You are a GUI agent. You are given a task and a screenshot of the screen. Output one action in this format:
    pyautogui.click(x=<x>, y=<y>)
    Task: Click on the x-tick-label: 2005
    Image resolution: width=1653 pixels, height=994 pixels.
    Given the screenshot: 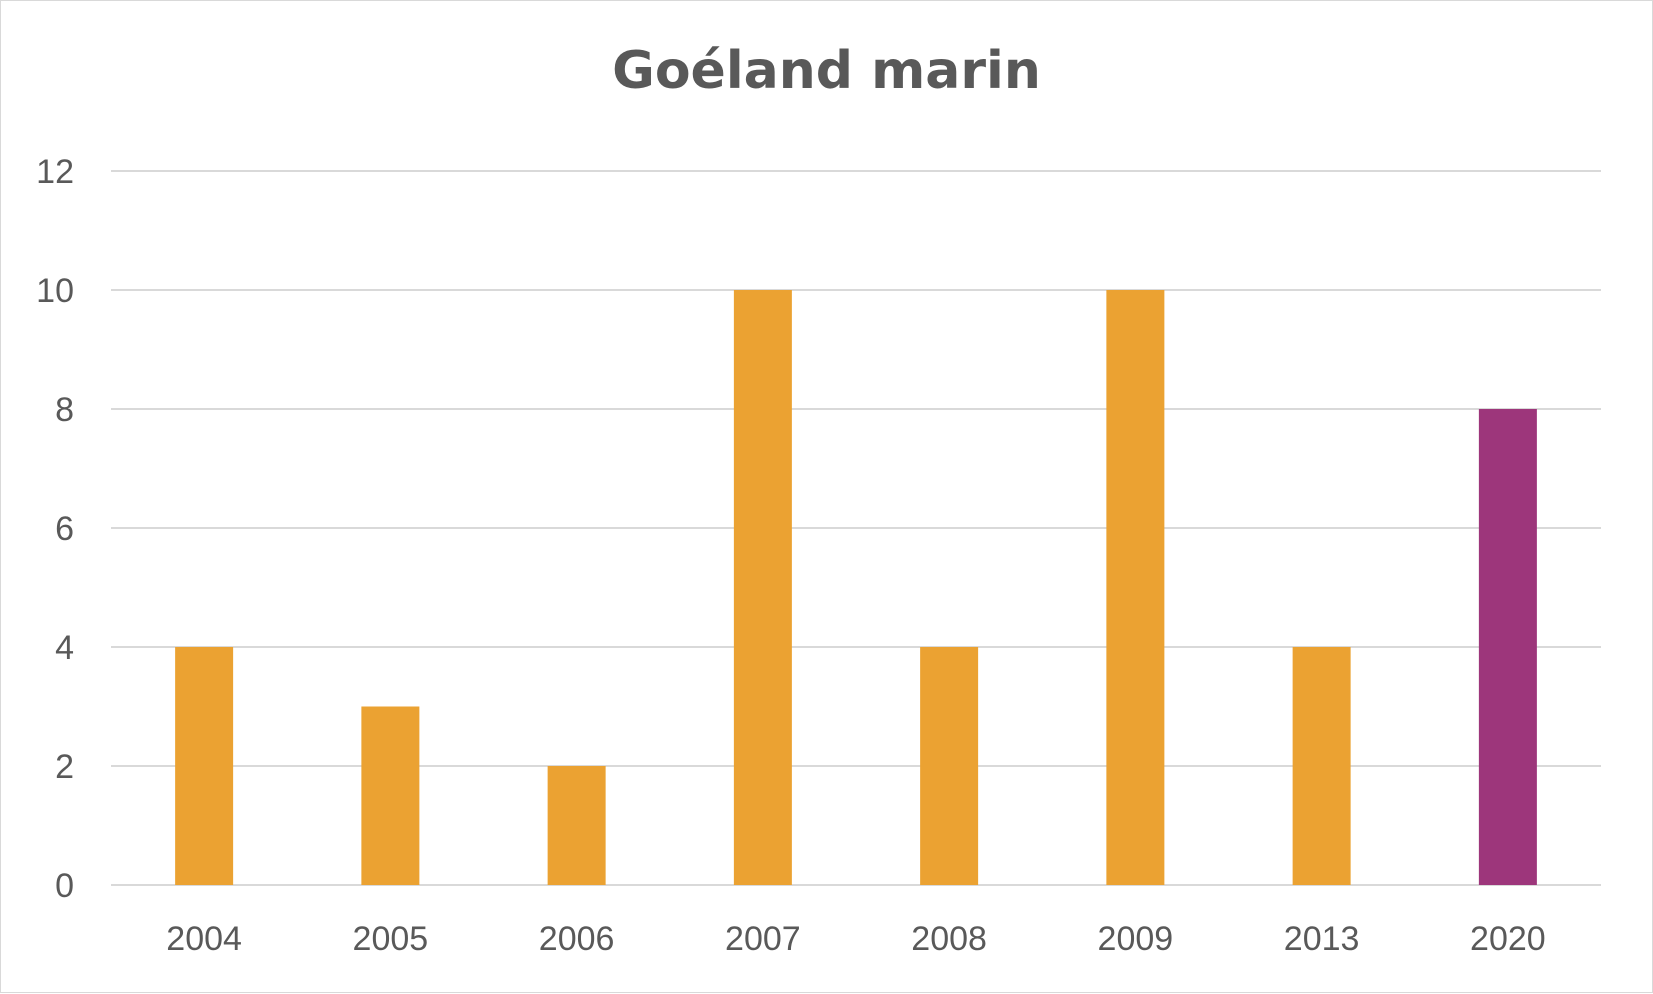 What is the action you would take?
    pyautogui.click(x=391, y=939)
    